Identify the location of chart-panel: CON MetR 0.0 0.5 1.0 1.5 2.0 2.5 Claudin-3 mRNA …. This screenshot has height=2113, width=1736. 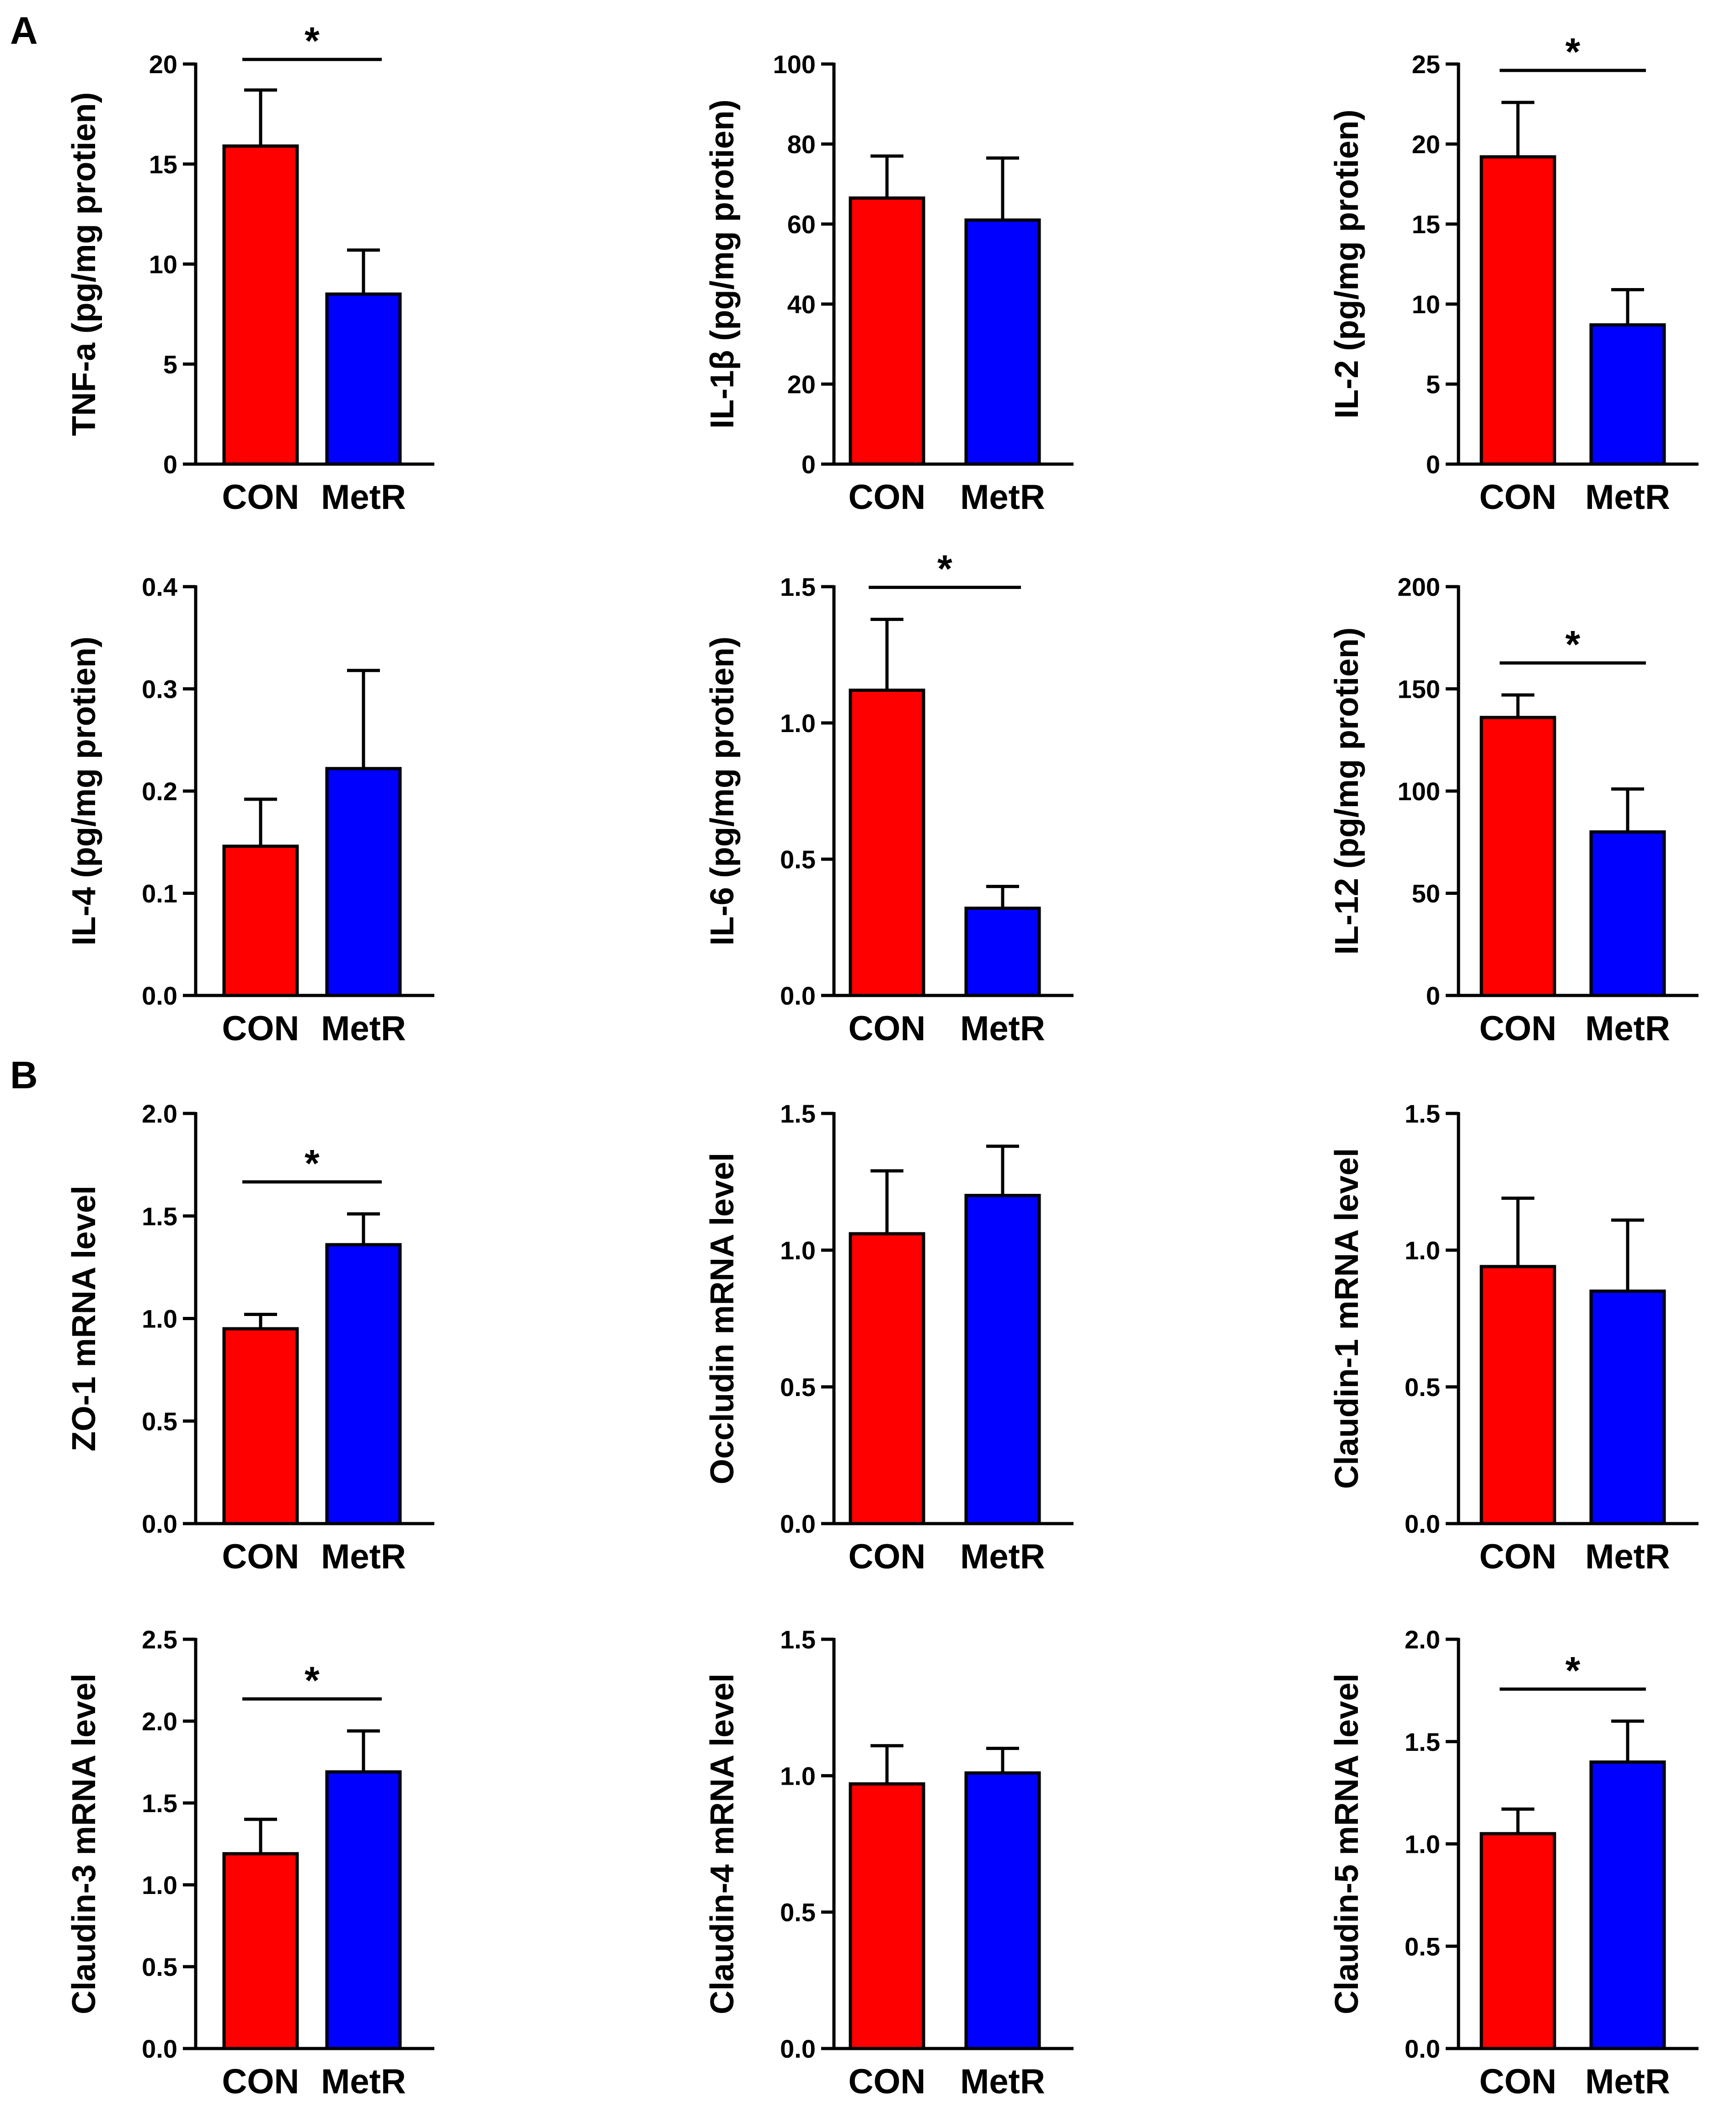
(250, 1863).